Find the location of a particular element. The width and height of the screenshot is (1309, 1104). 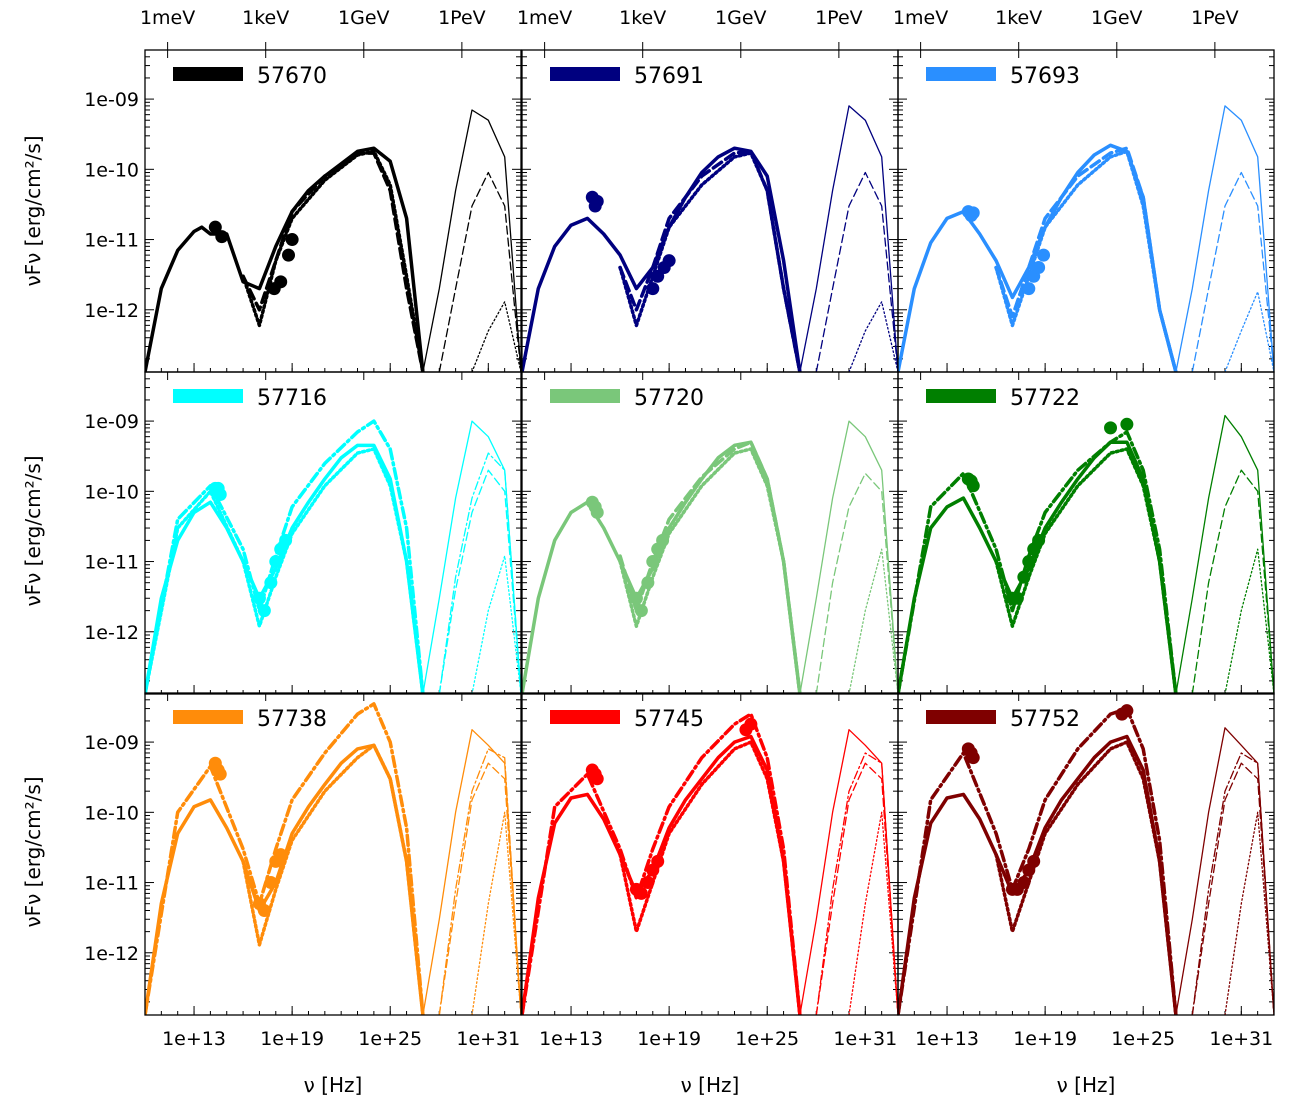

legend-label: 57752 is located at coordinates (1045, 719).